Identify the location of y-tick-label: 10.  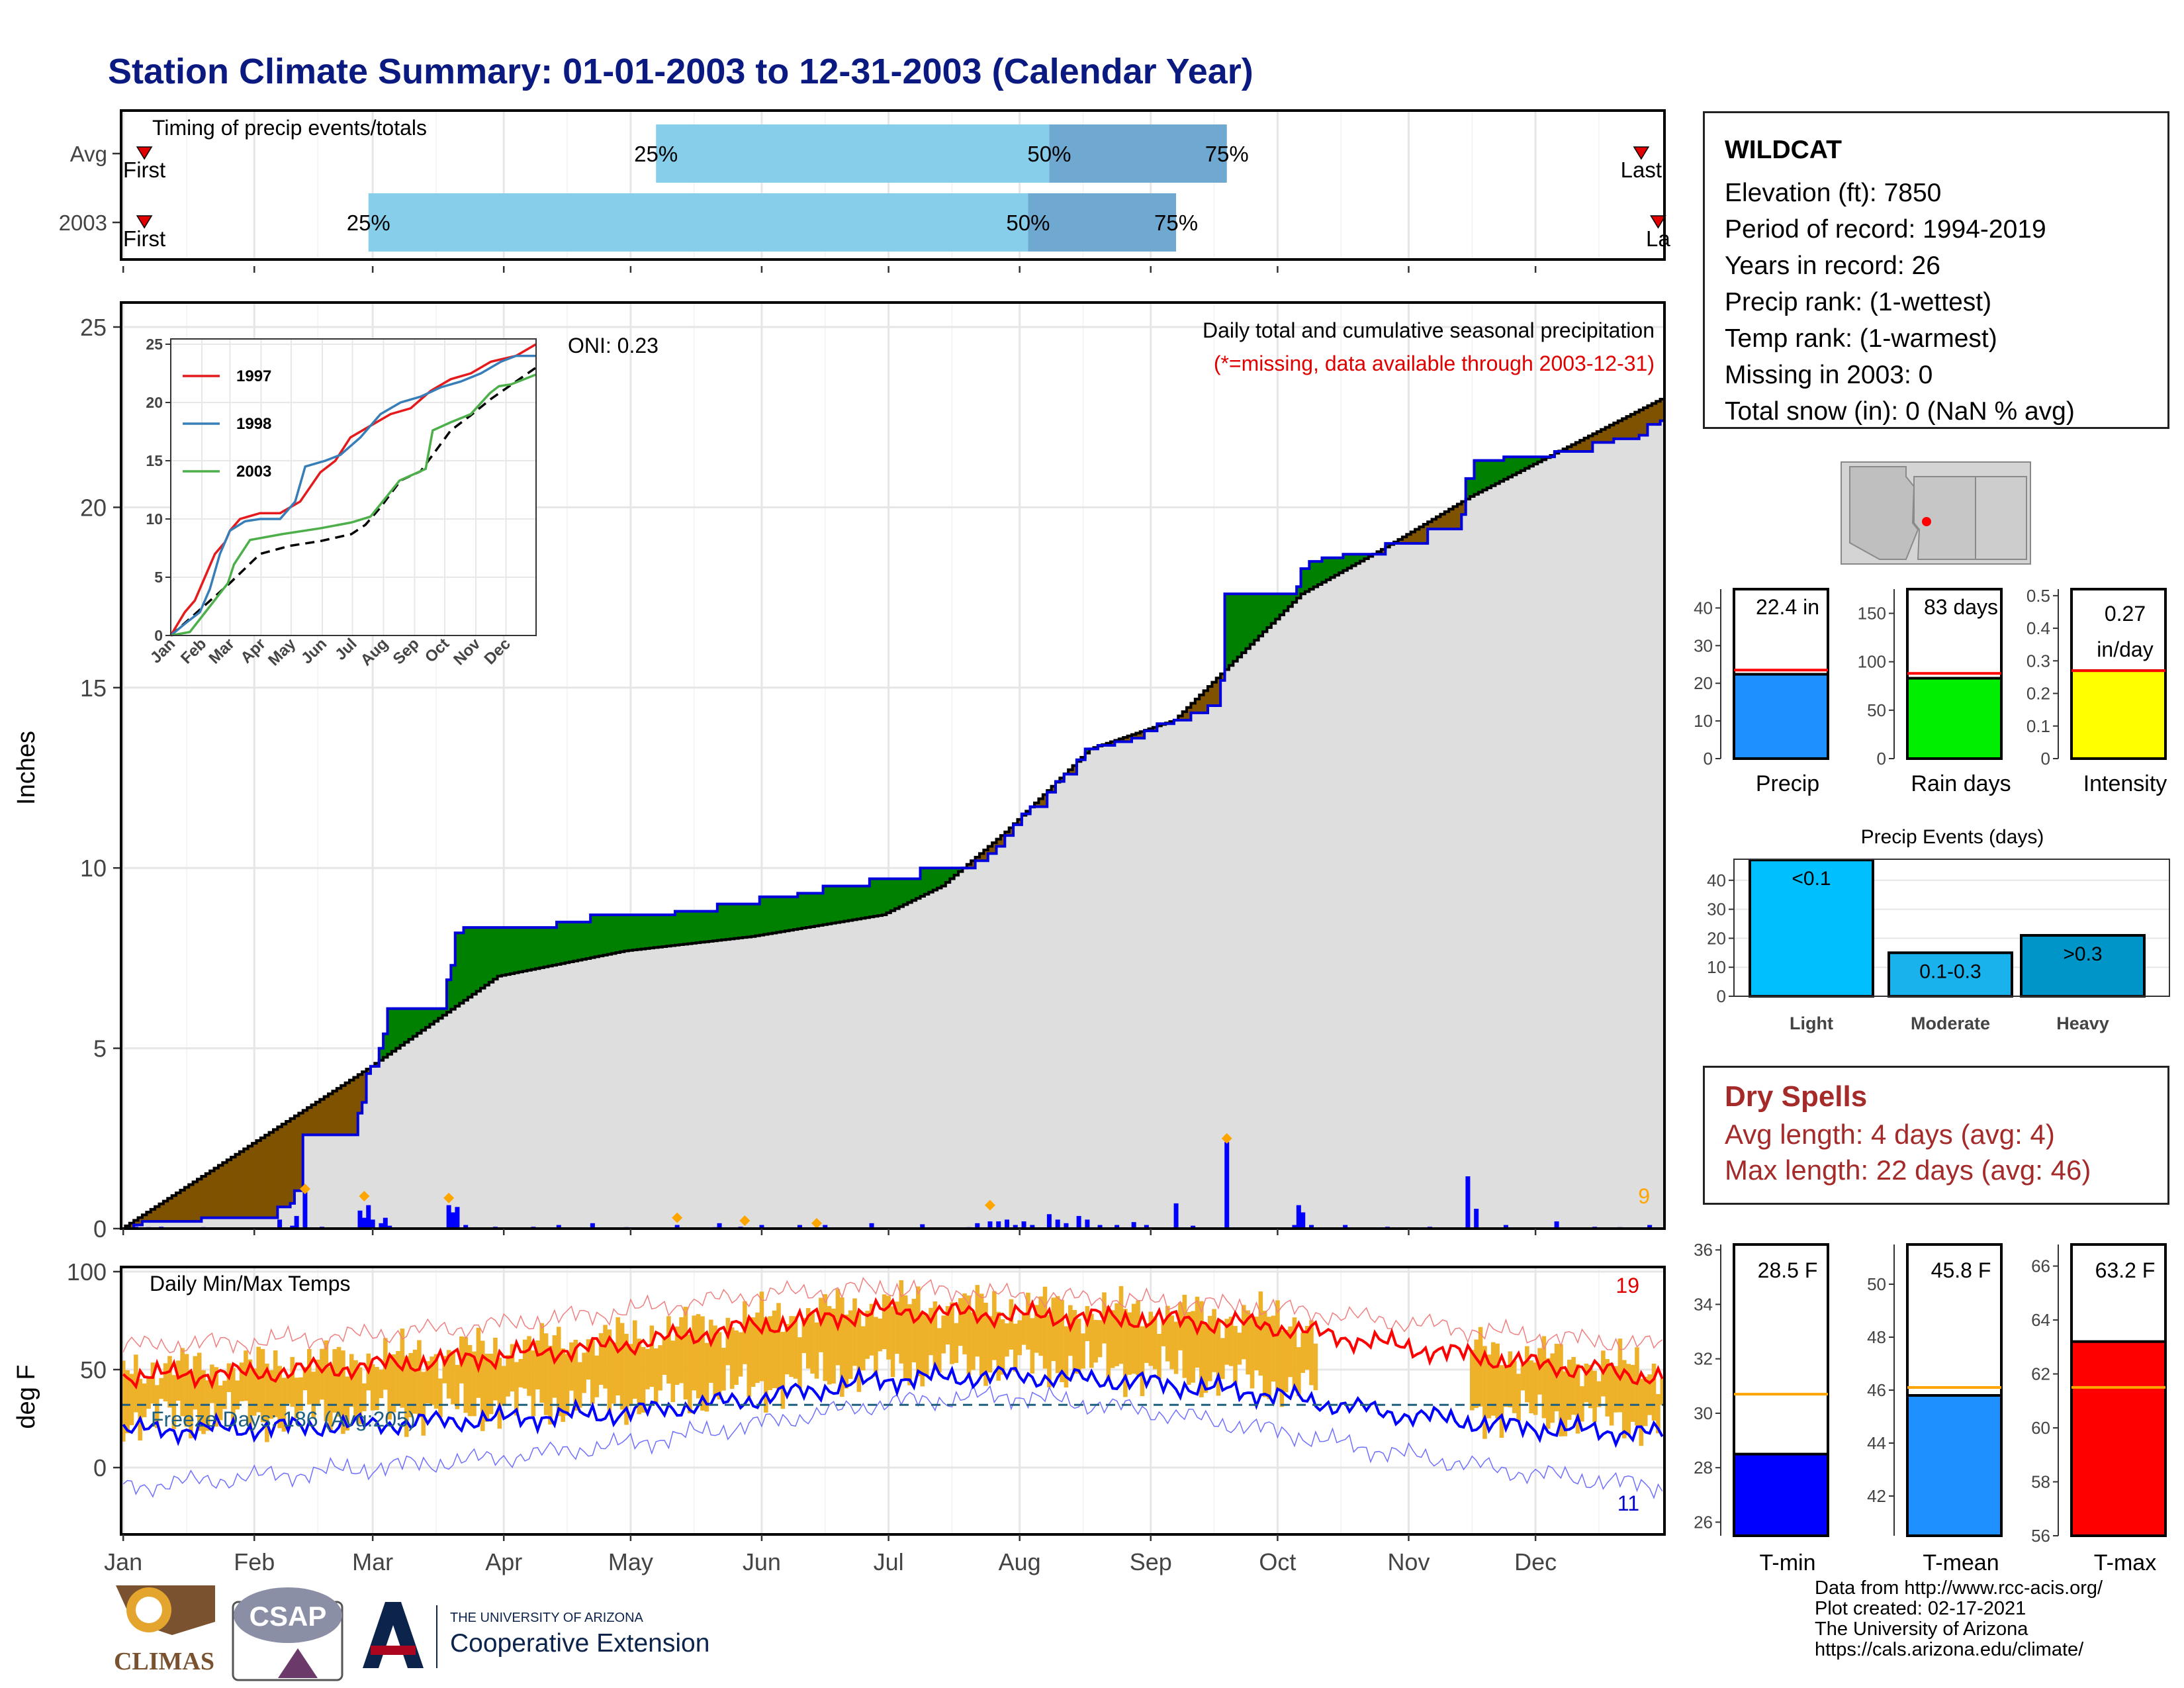
(93, 869).